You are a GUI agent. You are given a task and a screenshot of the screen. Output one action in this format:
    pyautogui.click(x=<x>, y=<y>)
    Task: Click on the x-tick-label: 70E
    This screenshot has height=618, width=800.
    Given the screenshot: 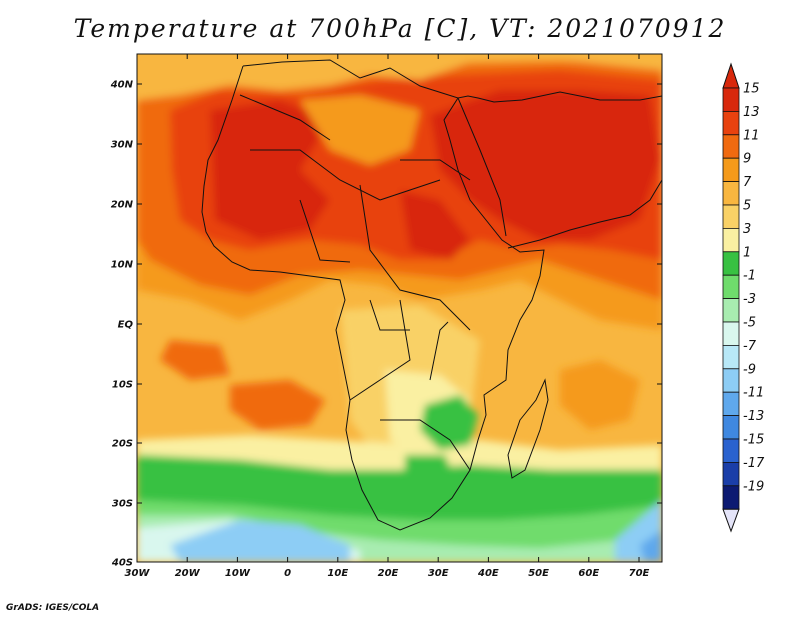 What is the action you would take?
    pyautogui.click(x=639, y=573)
    